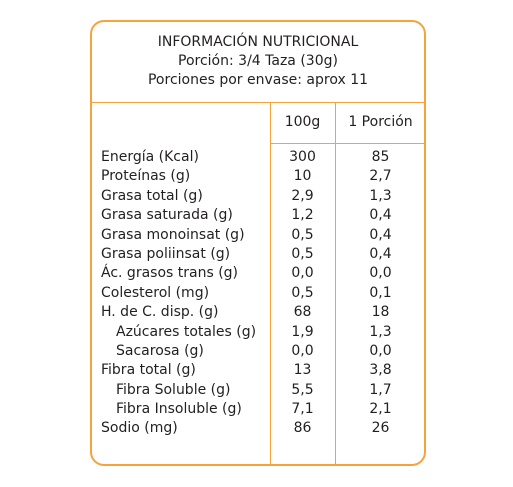  Describe the element at coordinates (302, 122) in the screenshot. I see `column-header-100g: 100g` at that location.